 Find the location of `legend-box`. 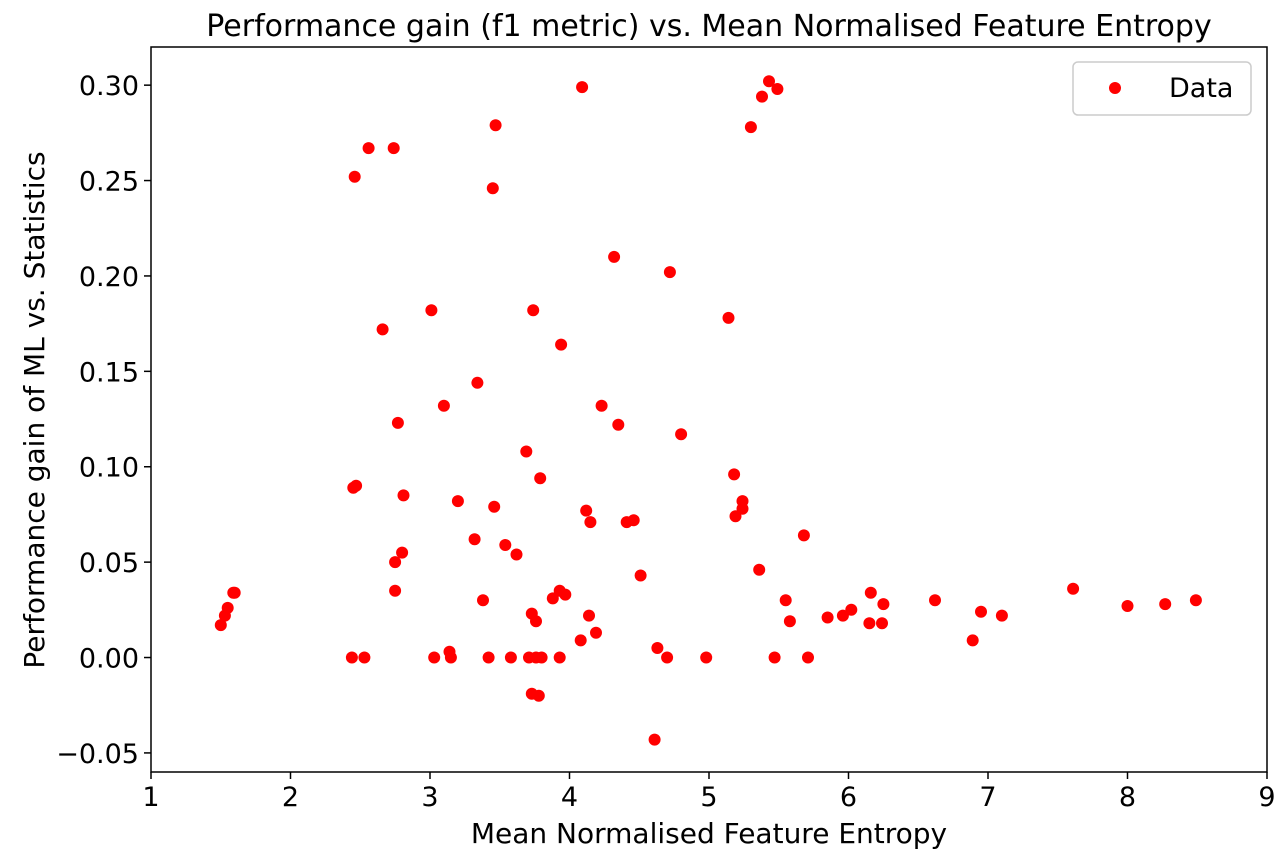

legend-box is located at coordinates (1162, 88).